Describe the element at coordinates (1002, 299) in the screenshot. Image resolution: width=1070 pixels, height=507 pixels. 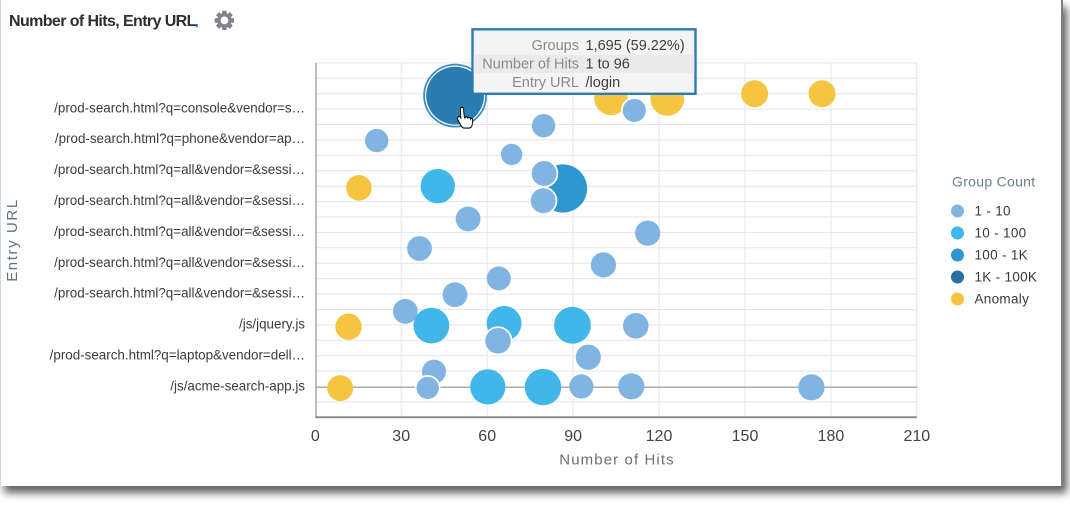
I see `svg-text: Anomaly` at that location.